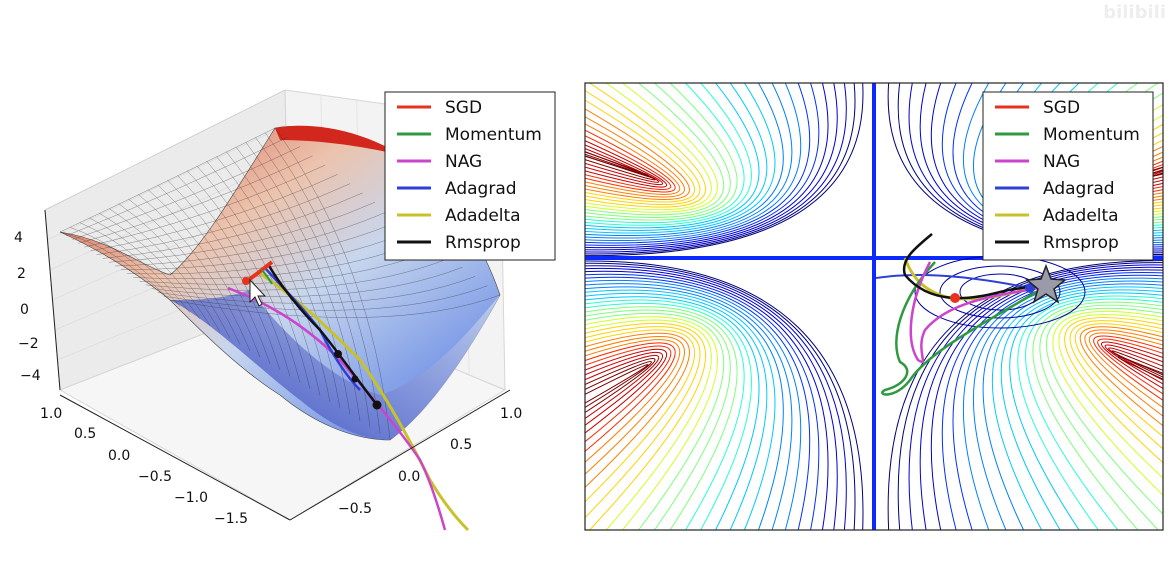  Describe the element at coordinates (246, 281) in the screenshot. I see `traj3d-sgd-point` at that location.